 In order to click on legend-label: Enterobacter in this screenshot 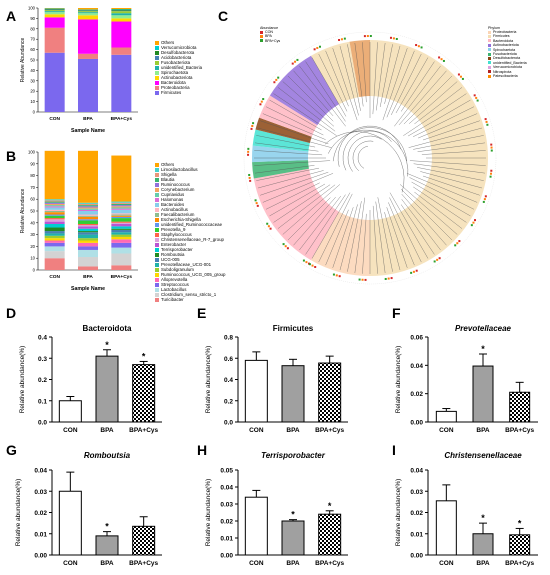, I will do `click(174, 244)`.